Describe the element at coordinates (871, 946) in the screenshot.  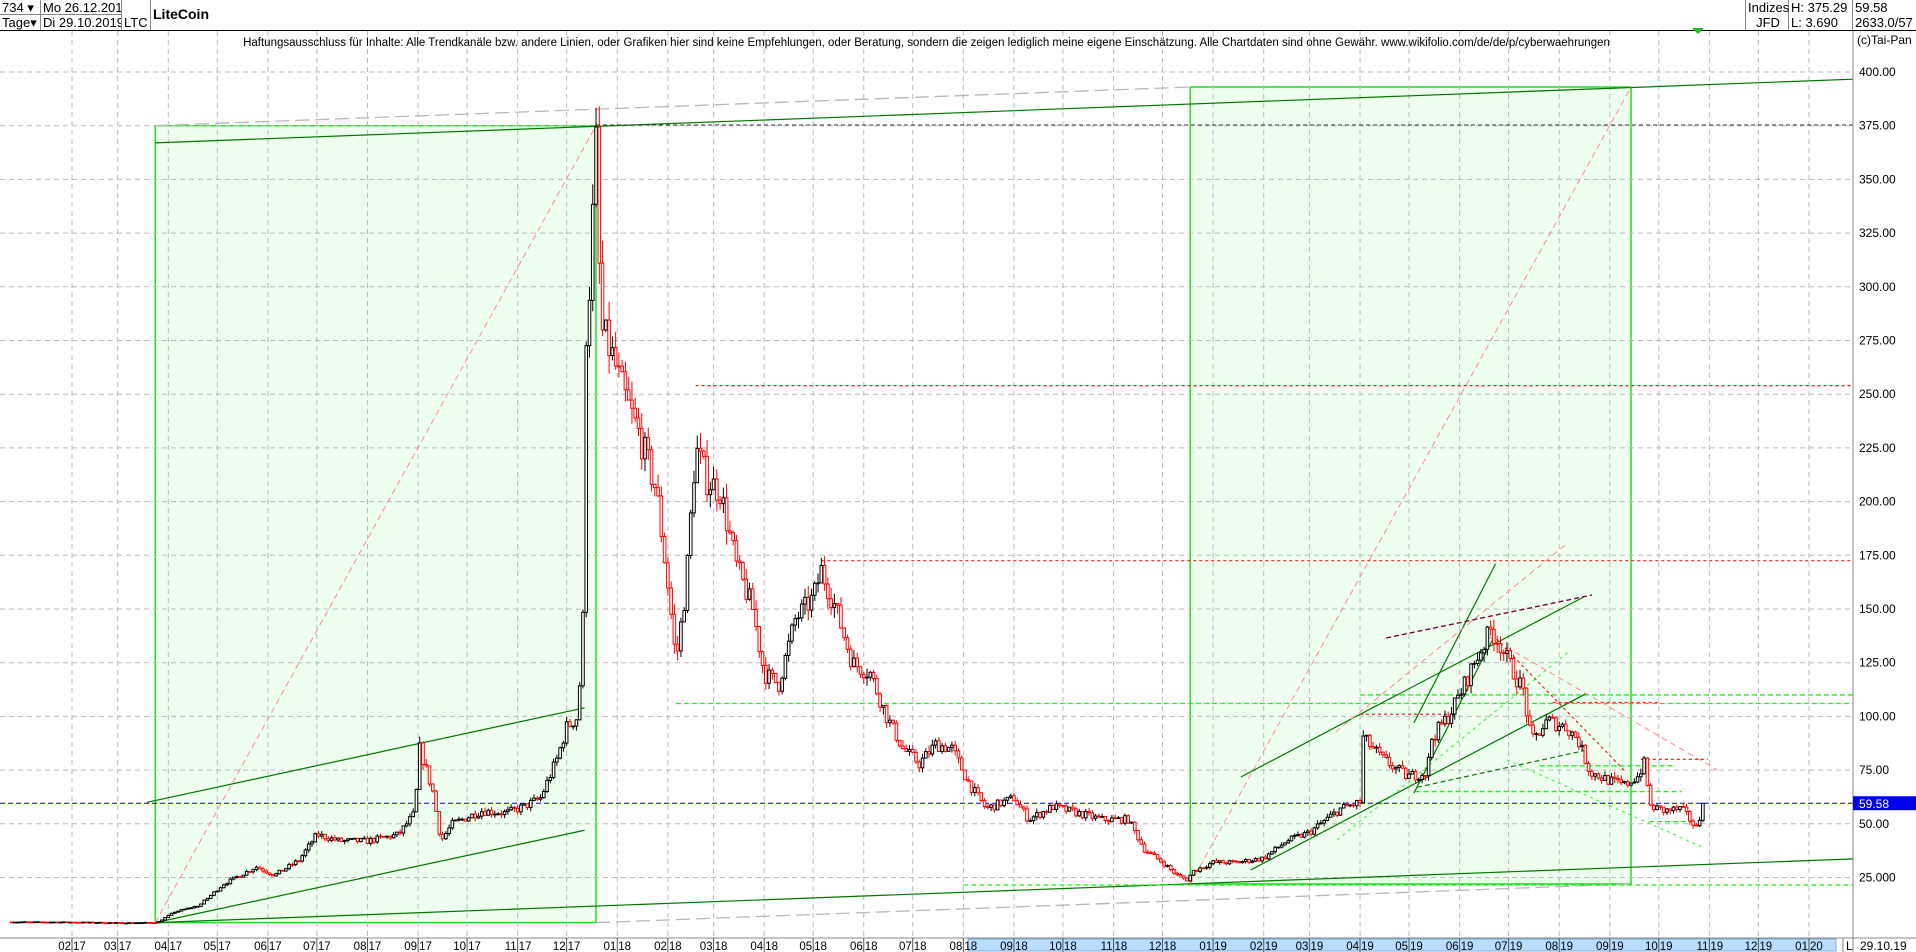
I see `x-tick-year: 18` at that location.